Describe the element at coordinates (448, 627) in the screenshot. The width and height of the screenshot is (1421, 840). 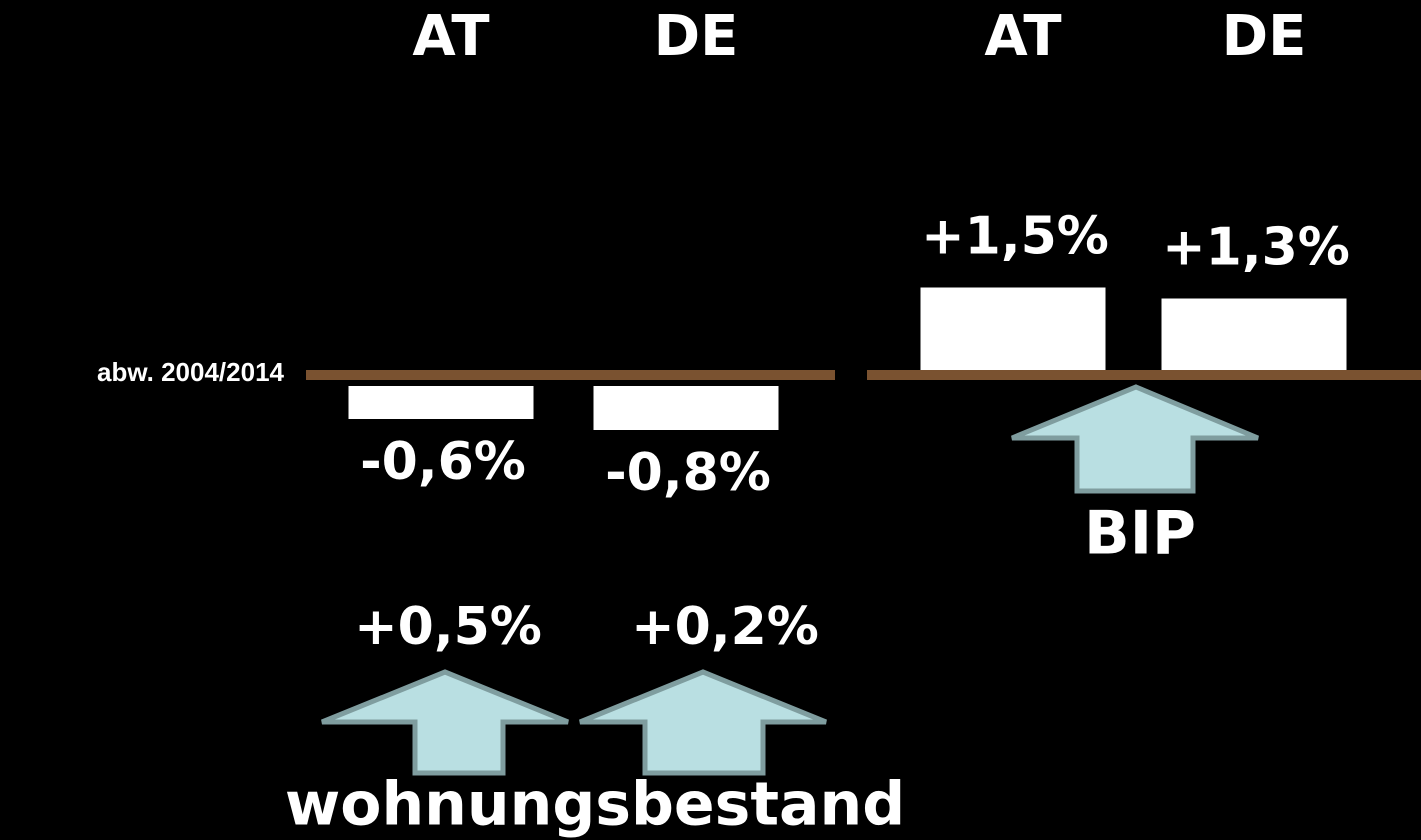
I see `annotation: +0,5%` at that location.